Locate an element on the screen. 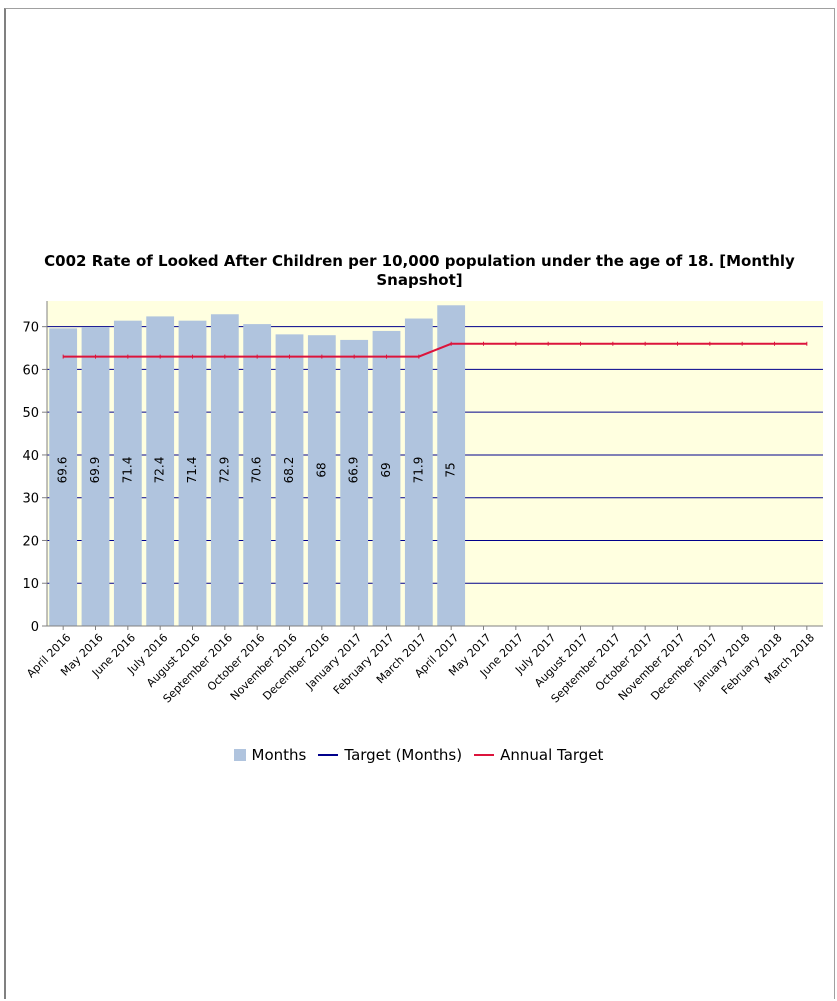  bar-value-label-1: 69.9 is located at coordinates (95, 470).